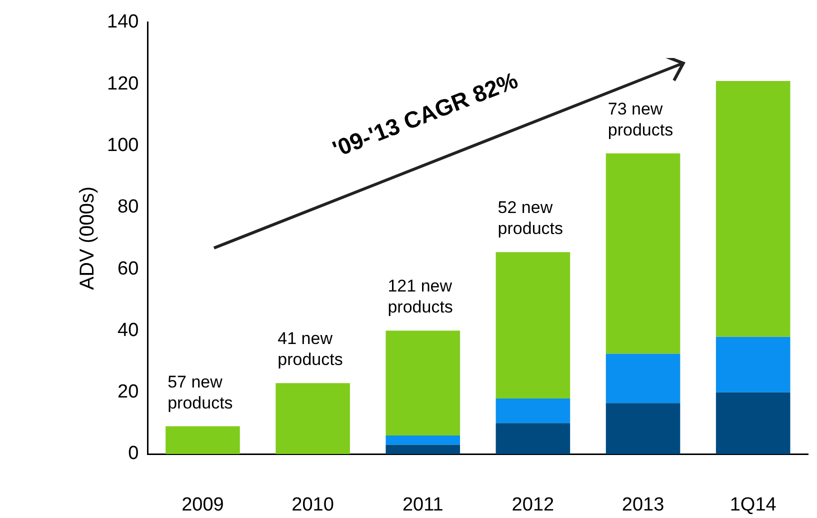 This screenshot has height=518, width=817. What do you see at coordinates (128, 392) in the screenshot?
I see `y-tick-label: 20` at bounding box center [128, 392].